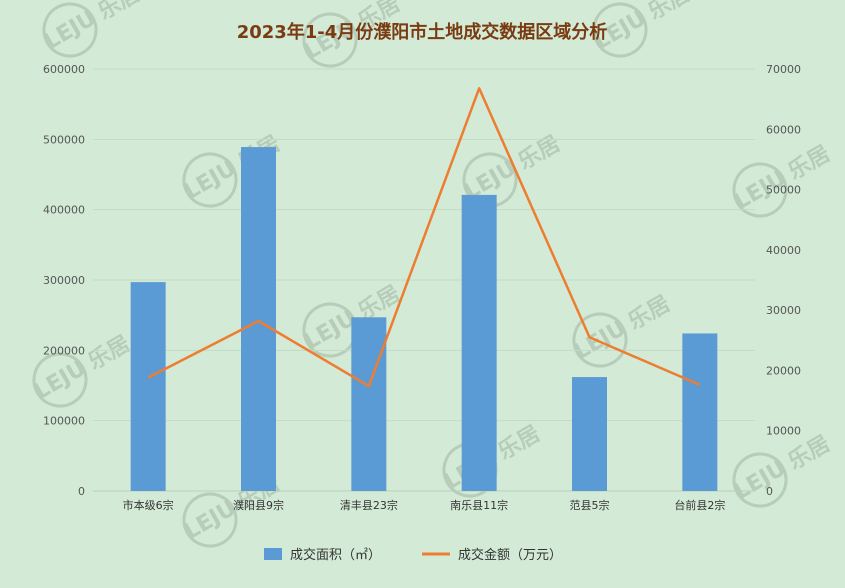  I want to click on category-labels: 市本级6宗 濮阳县9宗 清丰县23宗 南乐县11宗 范县5宗 台前县2宗, so click(424, 505).